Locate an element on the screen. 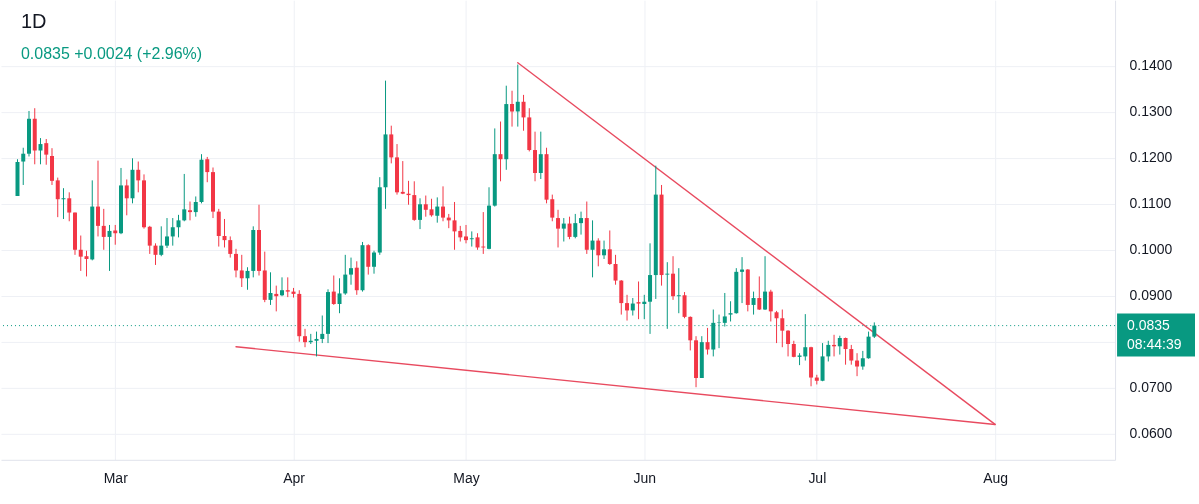 Image resolution: width=1199 pixels, height=504 pixels. y-tick-label: 0.0700 is located at coordinates (1151, 387).